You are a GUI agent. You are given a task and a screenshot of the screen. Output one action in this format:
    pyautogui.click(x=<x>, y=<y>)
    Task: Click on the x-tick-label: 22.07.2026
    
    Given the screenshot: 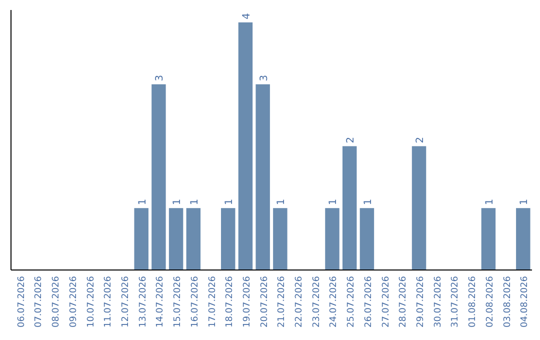 What is the action you would take?
    pyautogui.click(x=299, y=302)
    